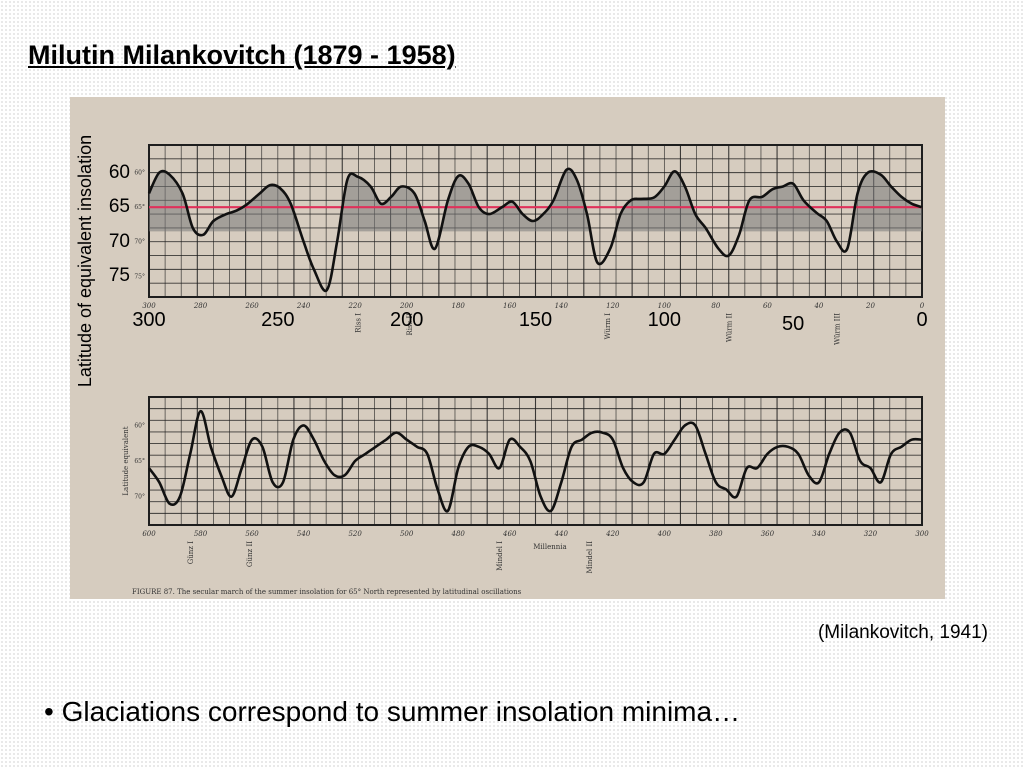 This screenshot has width=1024, height=768. Describe the element at coordinates (410, 324) in the screenshot. I see `glaciation-label: Riss II` at that location.